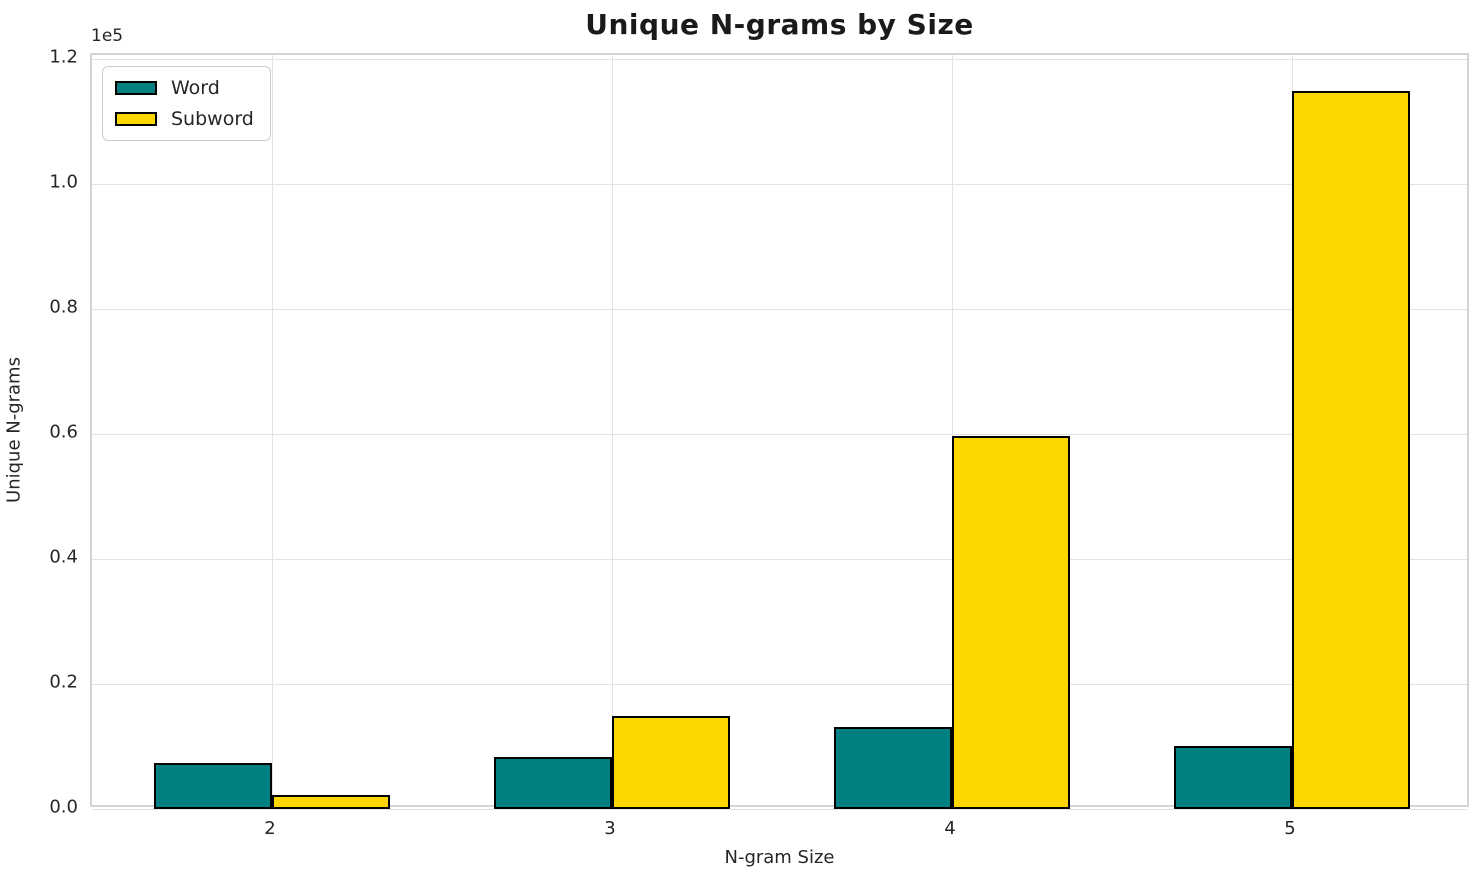 The image size is (1484, 885). I want to click on legend: Word Subword, so click(186, 103).